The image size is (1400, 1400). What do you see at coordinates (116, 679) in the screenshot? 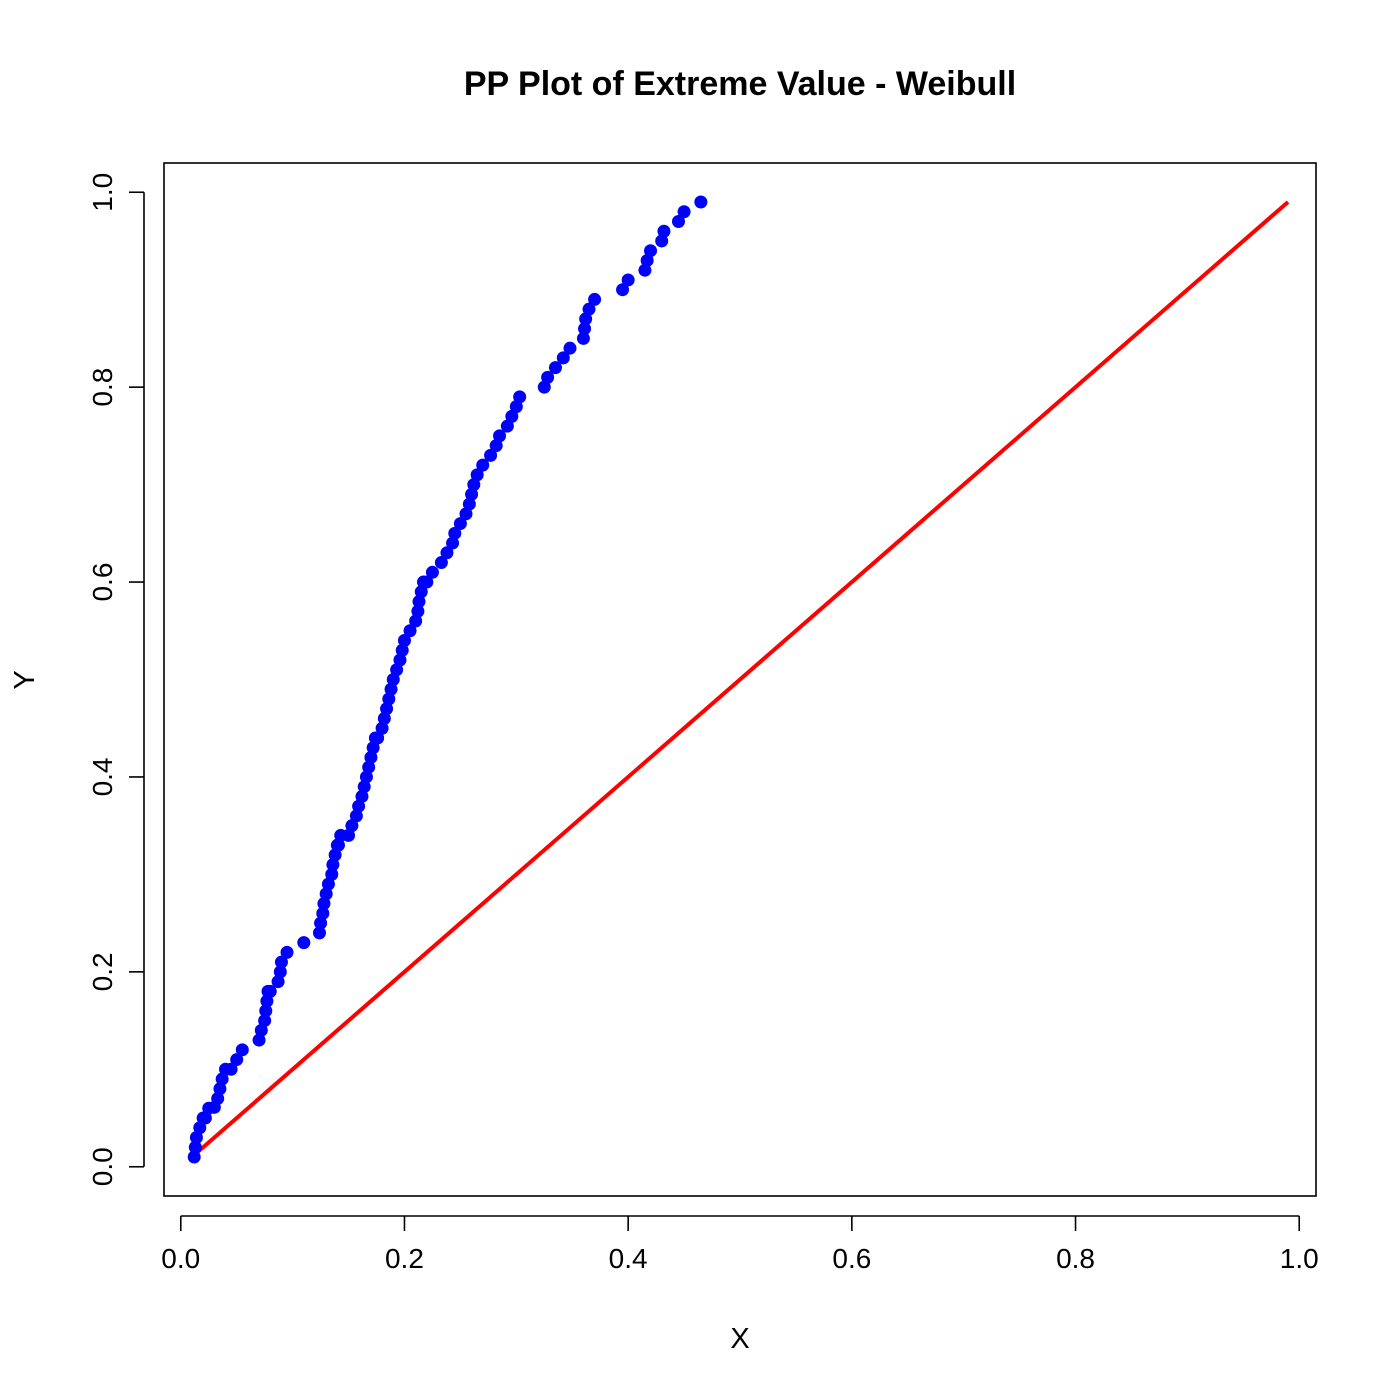
I see `y-axis: 0.0 0.2 0.4 0.6 0.8 1.0` at bounding box center [116, 679].